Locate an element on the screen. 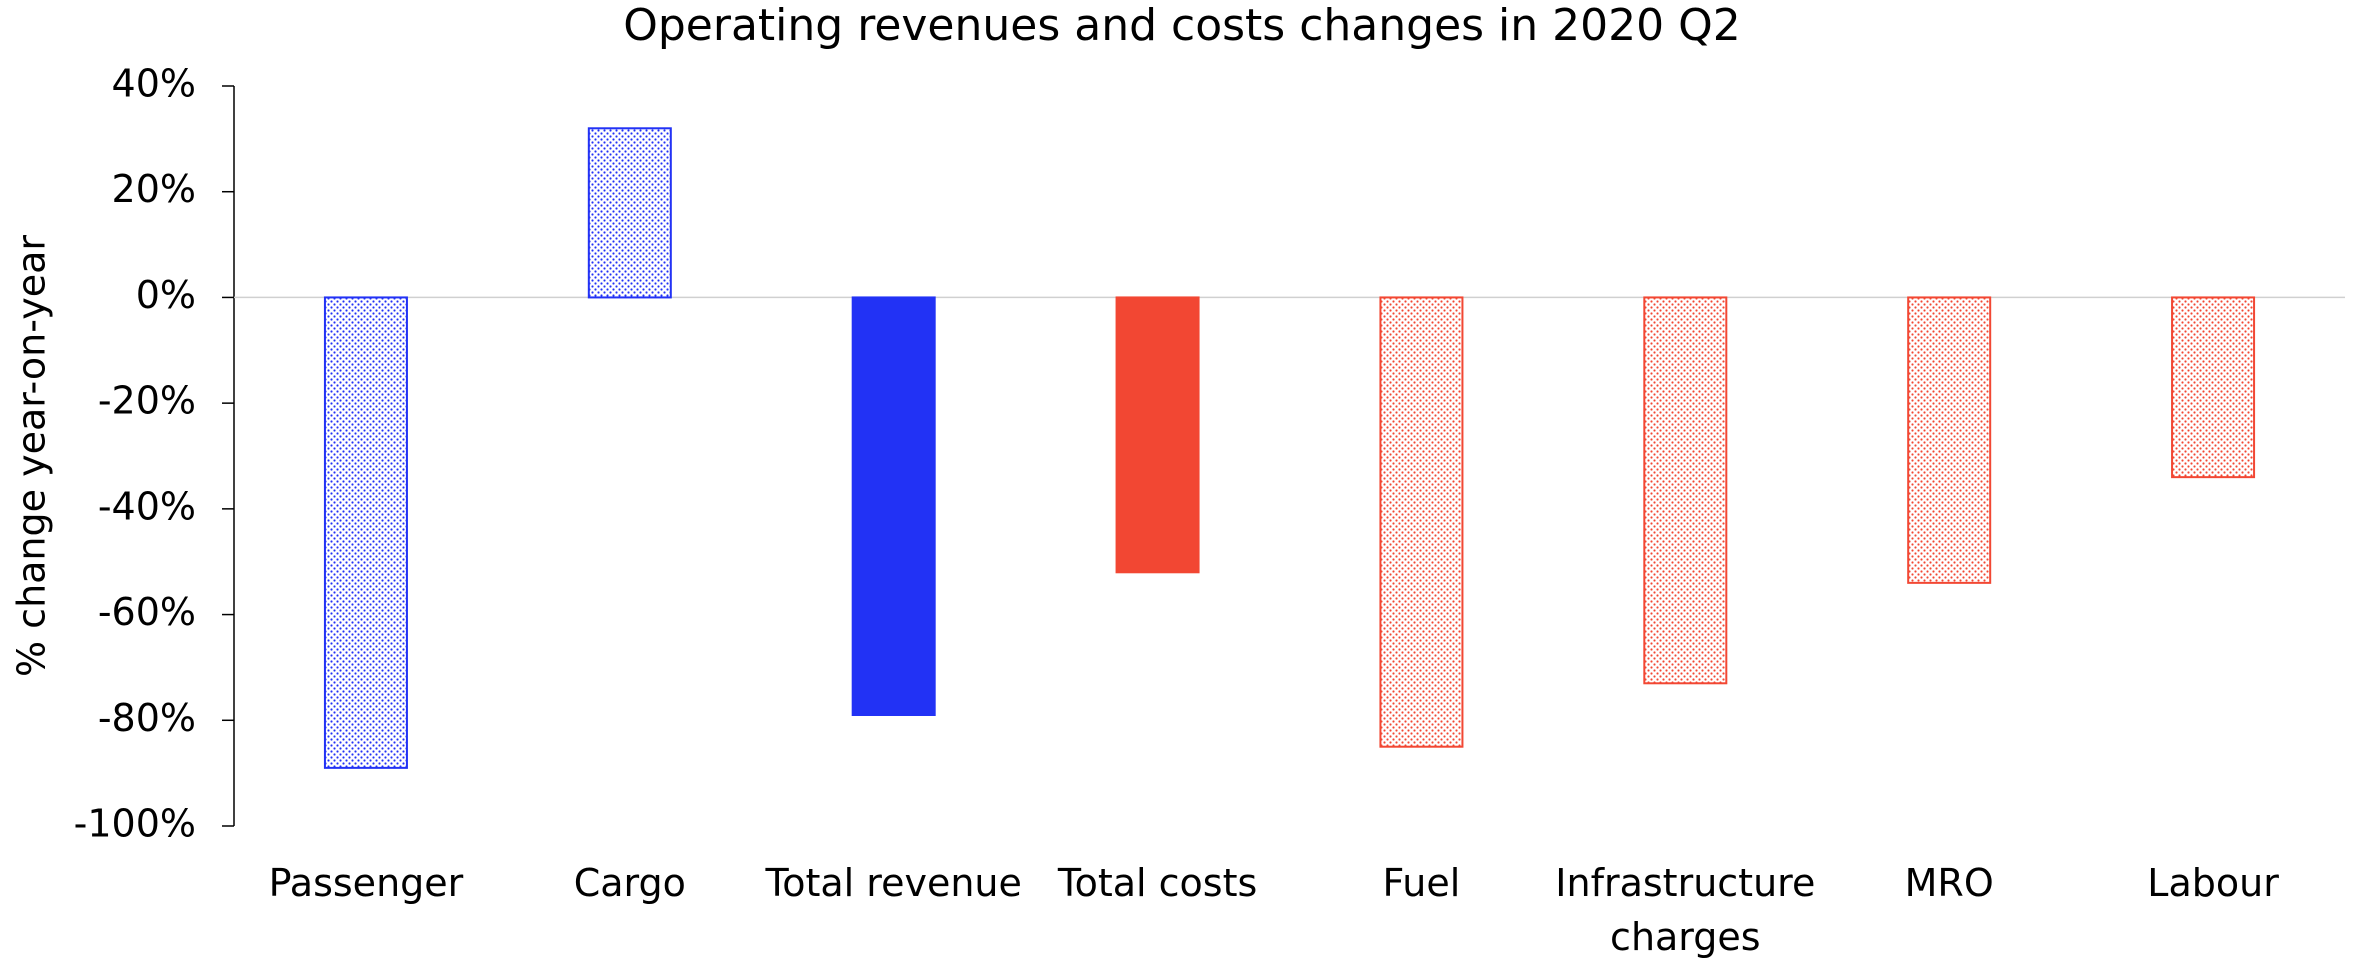 This screenshot has height=961, width=2364. y-tick-label: -40% is located at coordinates (147, 506).